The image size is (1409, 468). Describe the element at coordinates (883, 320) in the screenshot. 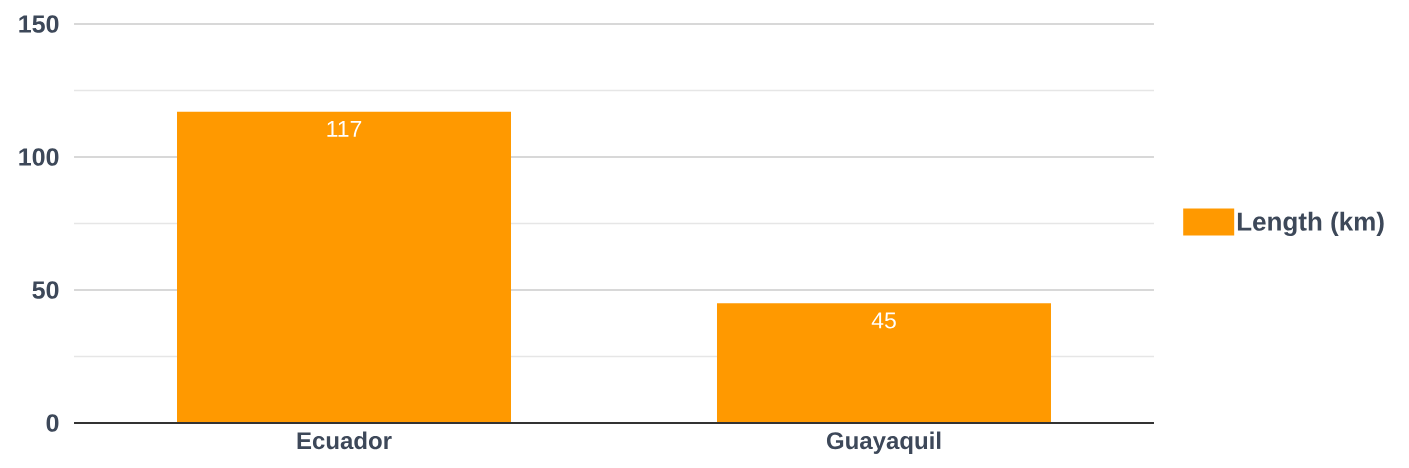

I see `data-label: 45` at that location.